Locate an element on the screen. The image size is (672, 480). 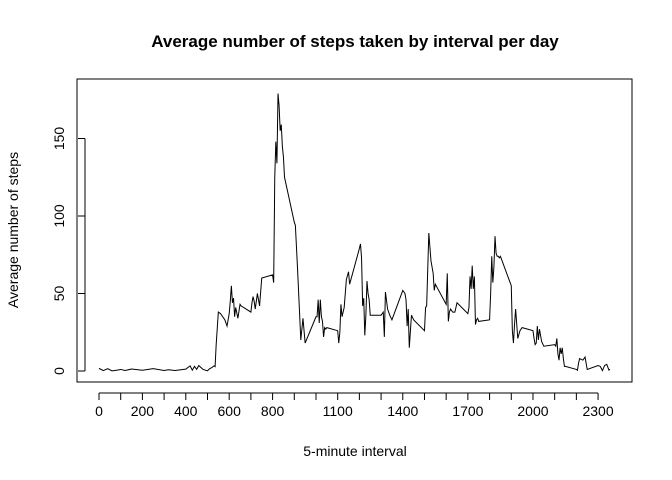
y-tick-label: 100 is located at coordinates (59, 216).